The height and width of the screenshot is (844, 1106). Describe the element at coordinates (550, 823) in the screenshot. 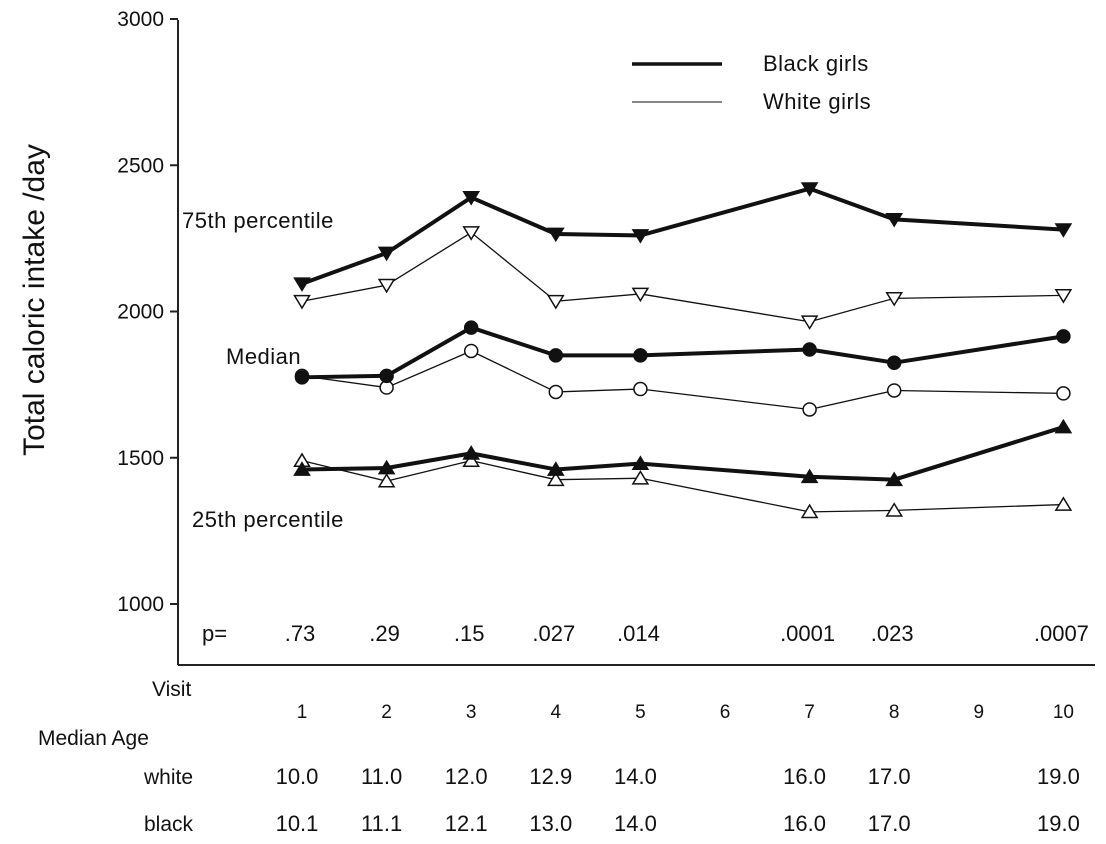

I see `age-value: 13.0` at that location.